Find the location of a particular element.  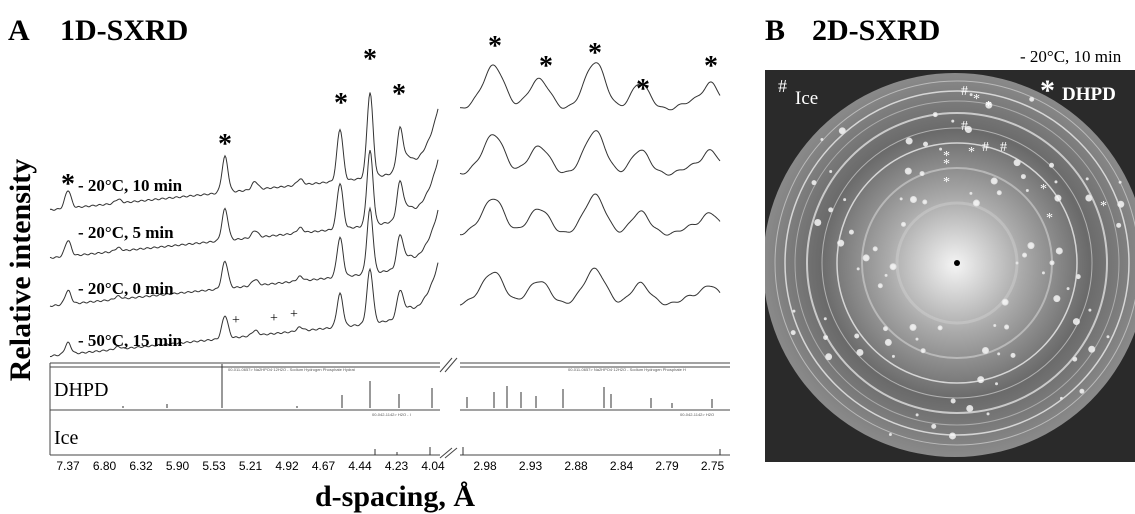

ring-mark: # is located at coordinates (964, 126).